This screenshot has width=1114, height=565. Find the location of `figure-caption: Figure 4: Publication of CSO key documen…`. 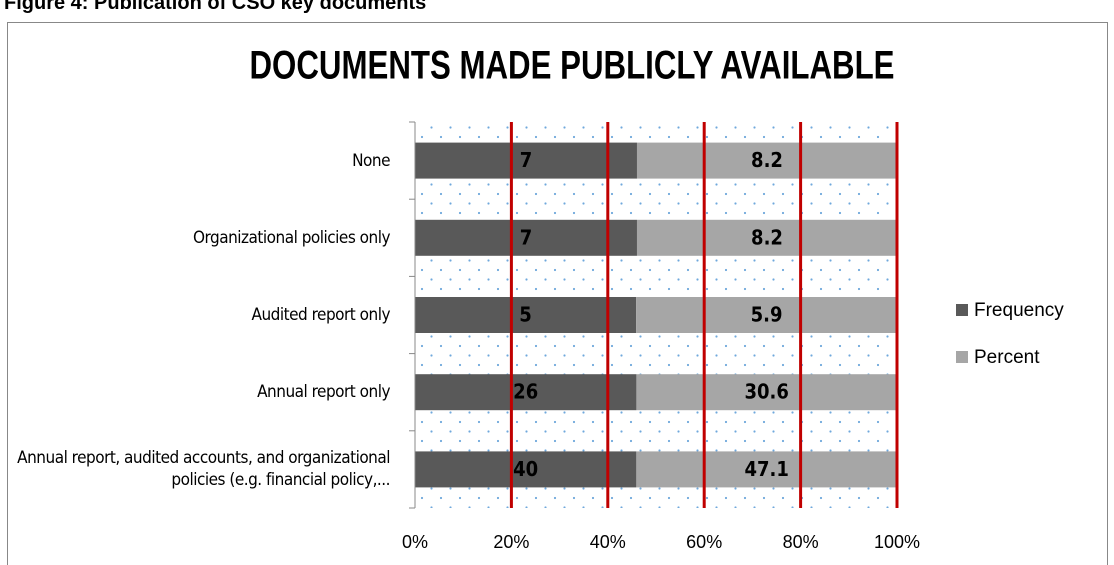

figure-caption: Figure 4: Publication of CSO key documen… is located at coordinates (215, 7).